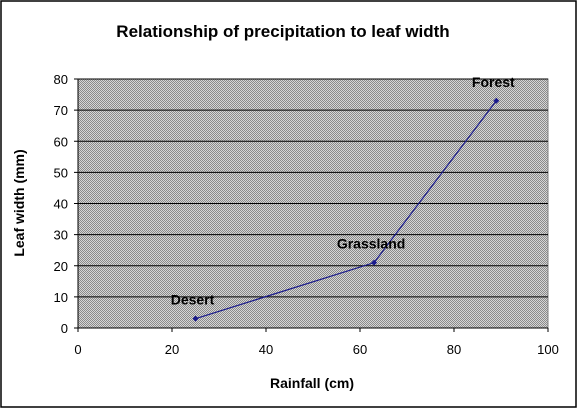  Describe the element at coordinates (193, 300) in the screenshot. I see `data-label-desert: Desert` at that location.